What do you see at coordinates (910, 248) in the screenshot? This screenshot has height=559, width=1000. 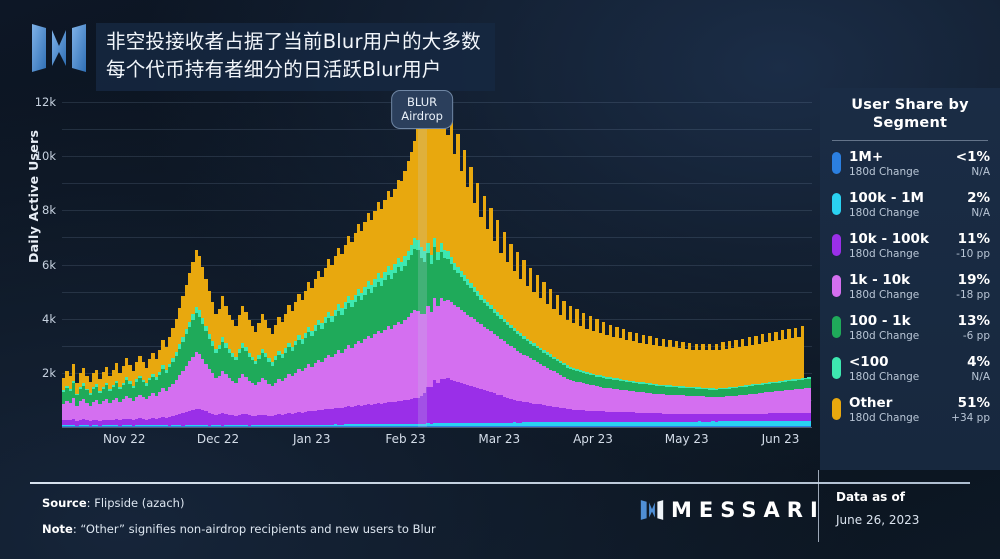 I see `legend-item-2: 10k - 100k 180d Change 11% -10 pp` at bounding box center [910, 248].